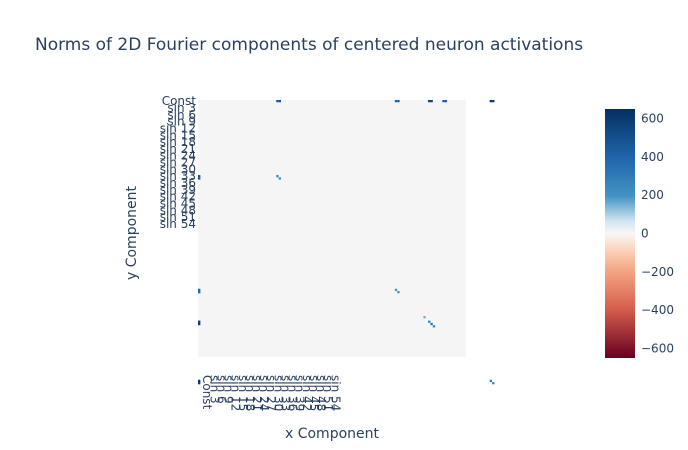  I want to click on x-tick-label: sin 42, so click(307, 393).